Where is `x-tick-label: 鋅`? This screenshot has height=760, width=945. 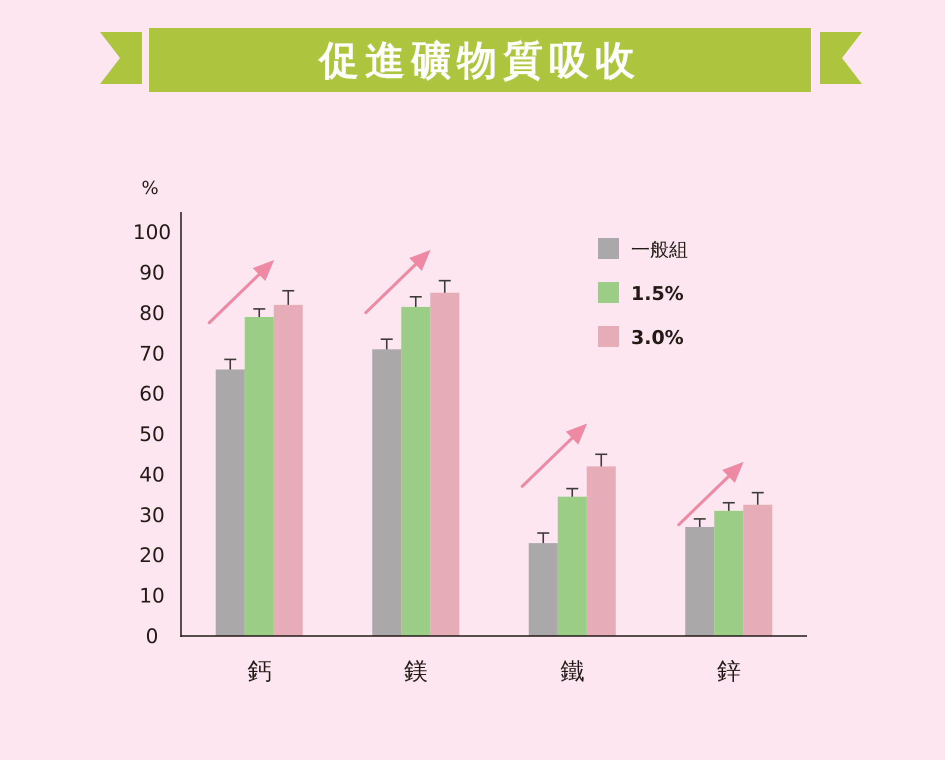 x-tick-label: 鋅 is located at coordinates (728, 671).